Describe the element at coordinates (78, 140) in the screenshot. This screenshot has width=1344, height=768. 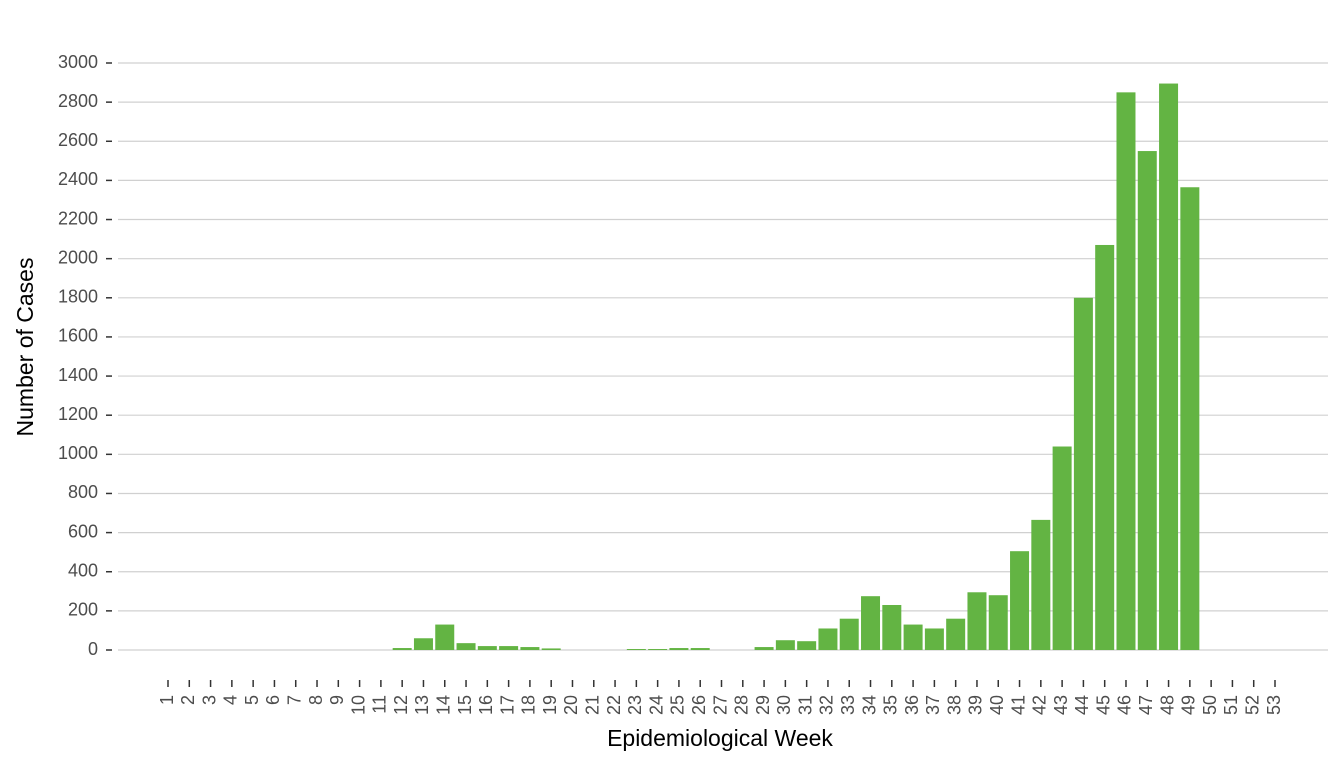
I see `y-tick-label: 2600` at that location.